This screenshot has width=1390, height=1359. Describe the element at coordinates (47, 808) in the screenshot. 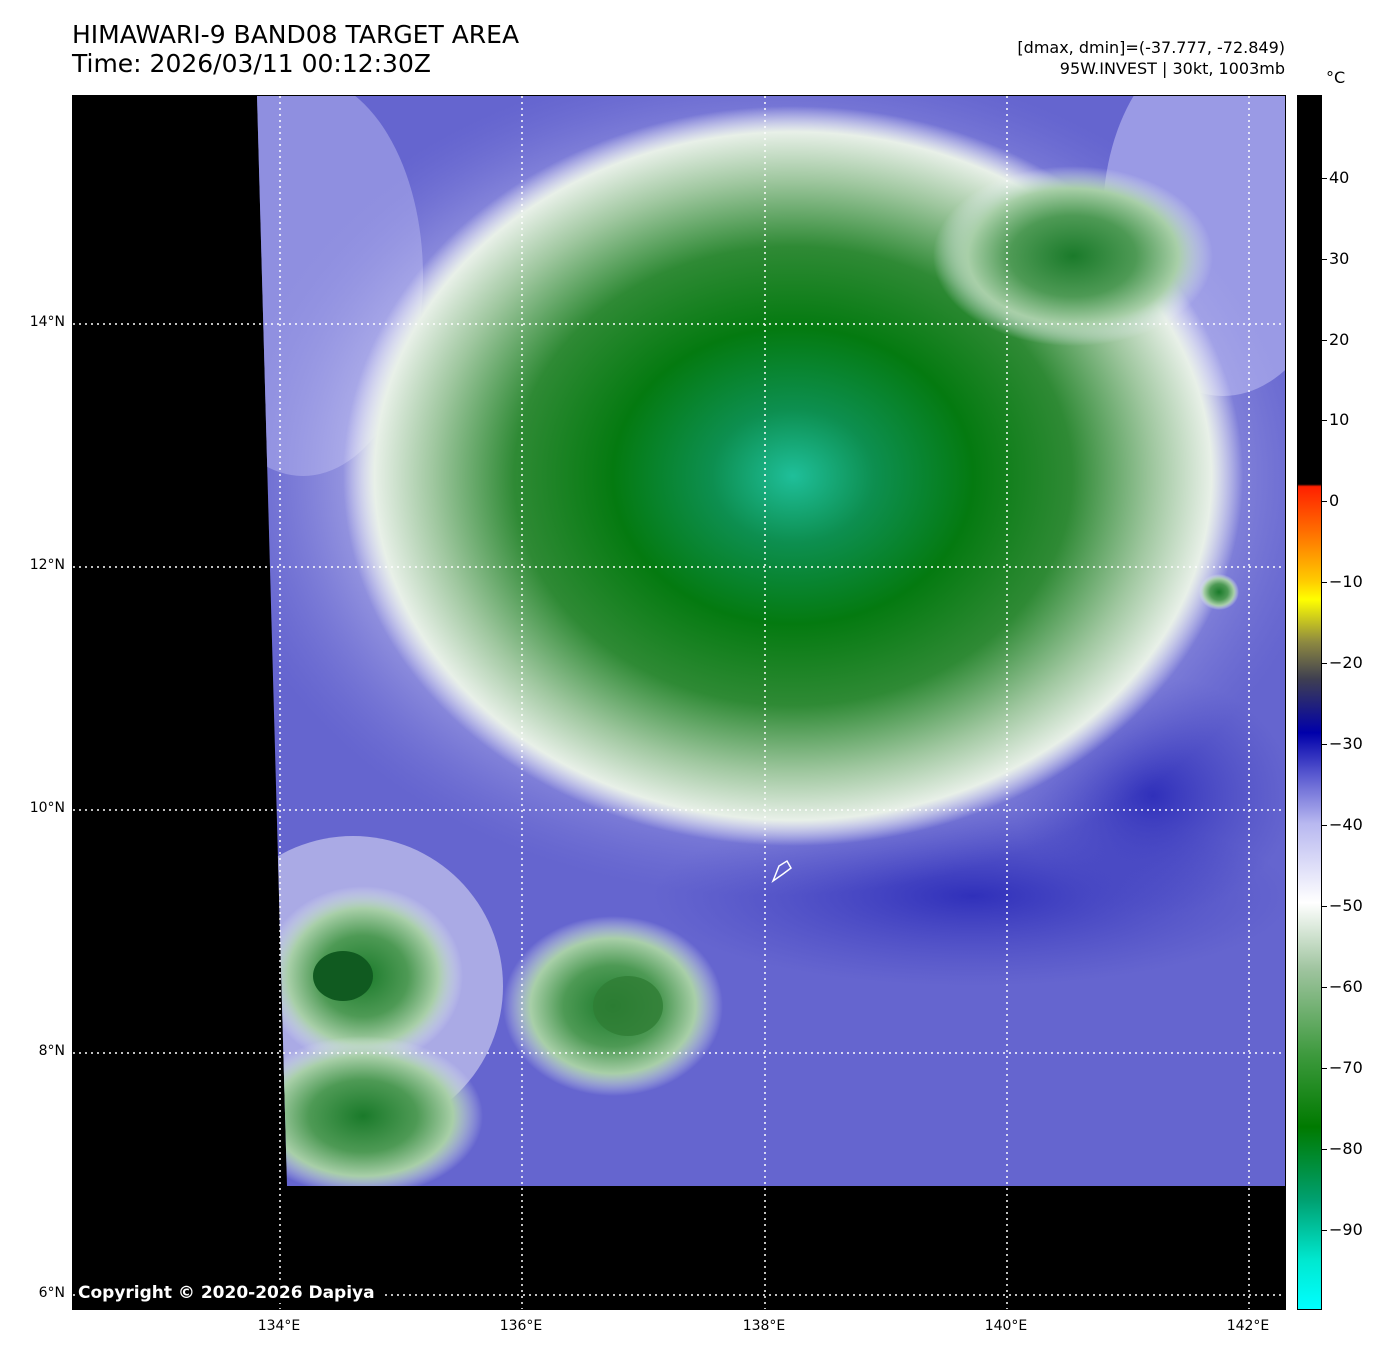

I see `lat-label-10n: 10°N` at that location.